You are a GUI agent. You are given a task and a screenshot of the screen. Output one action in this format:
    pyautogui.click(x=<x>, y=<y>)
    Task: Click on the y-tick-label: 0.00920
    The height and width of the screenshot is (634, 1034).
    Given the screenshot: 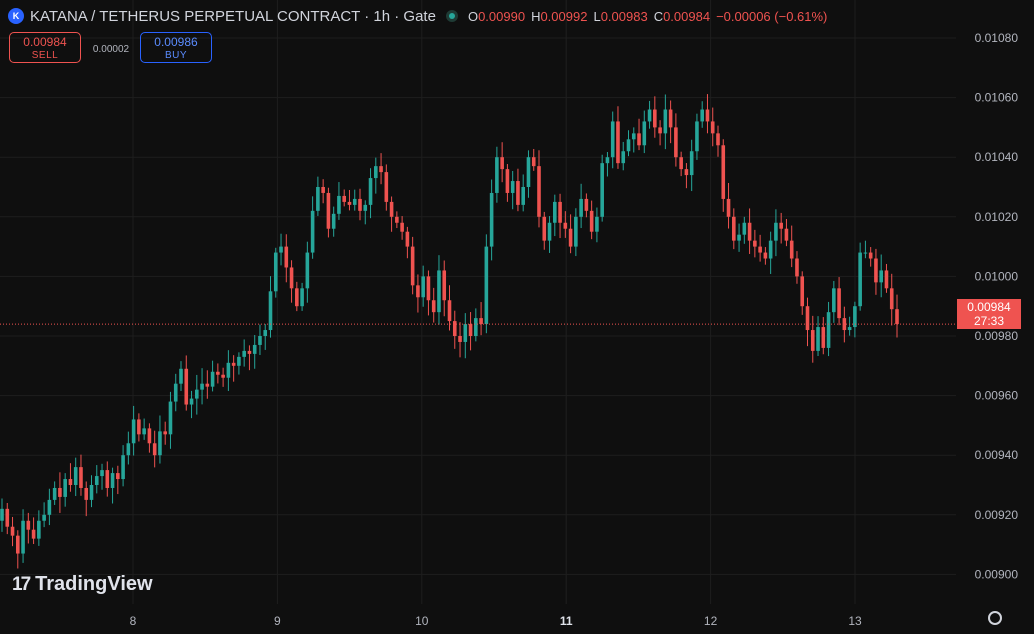 What is the action you would take?
    pyautogui.click(x=997, y=515)
    